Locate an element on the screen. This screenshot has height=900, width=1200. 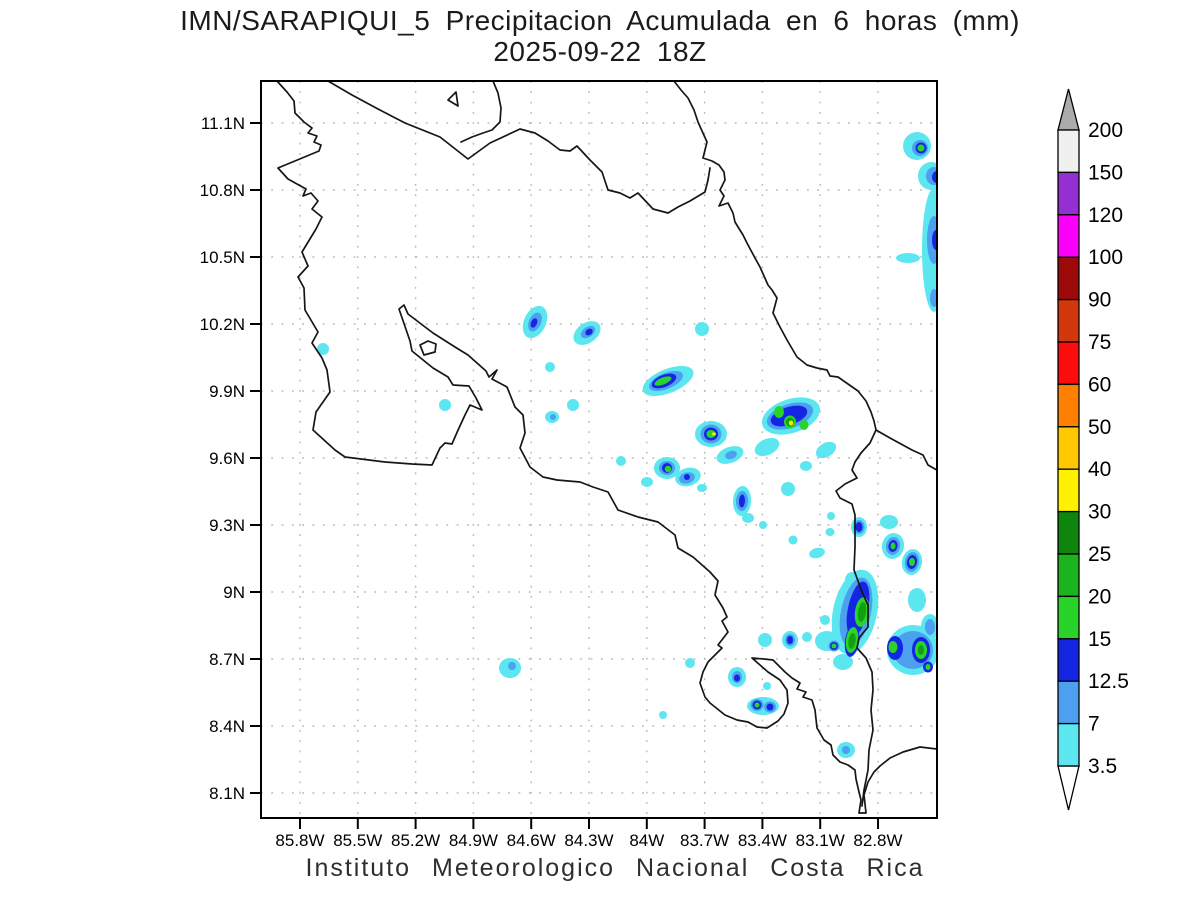
colorbar-label: 50 is located at coordinates (1099, 427).